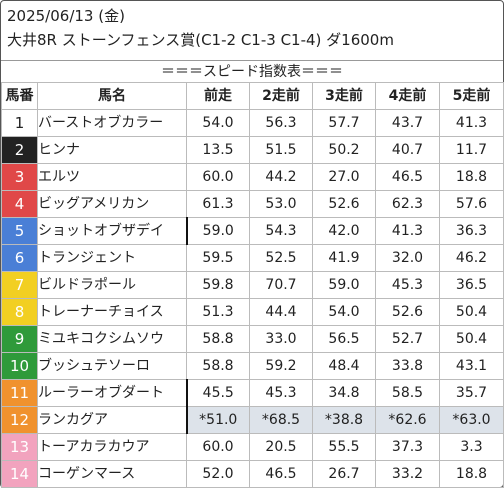  What do you see at coordinates (252, 231) in the screenshot?
I see `table-row: 5 ショットオブザデイ 59.0 54.3 42.0 41.3 36.3` at bounding box center [252, 231].